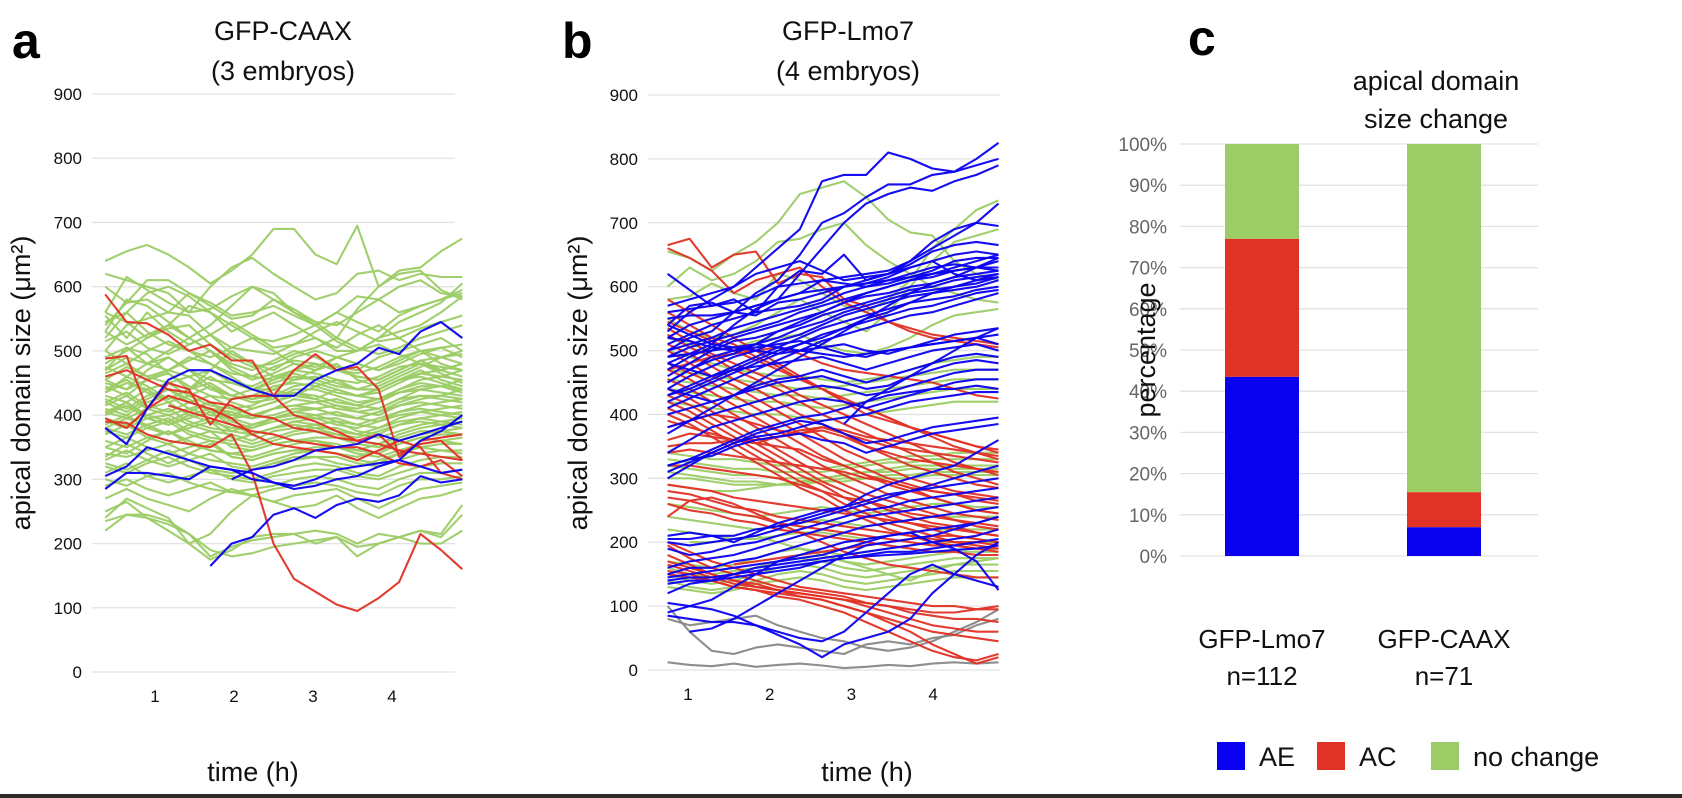  I want to click on category-label: GFP-CAAX, so click(1444, 639).